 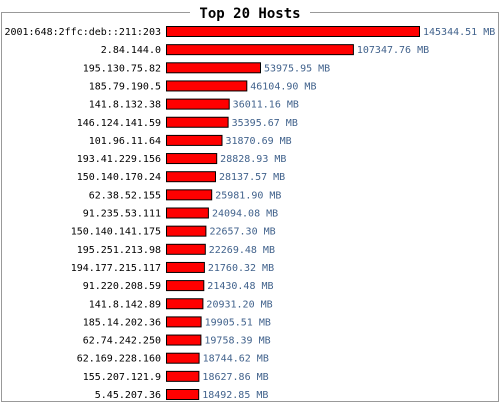 I want to click on host-value-label: 22269.48 MB, so click(x=242, y=250).